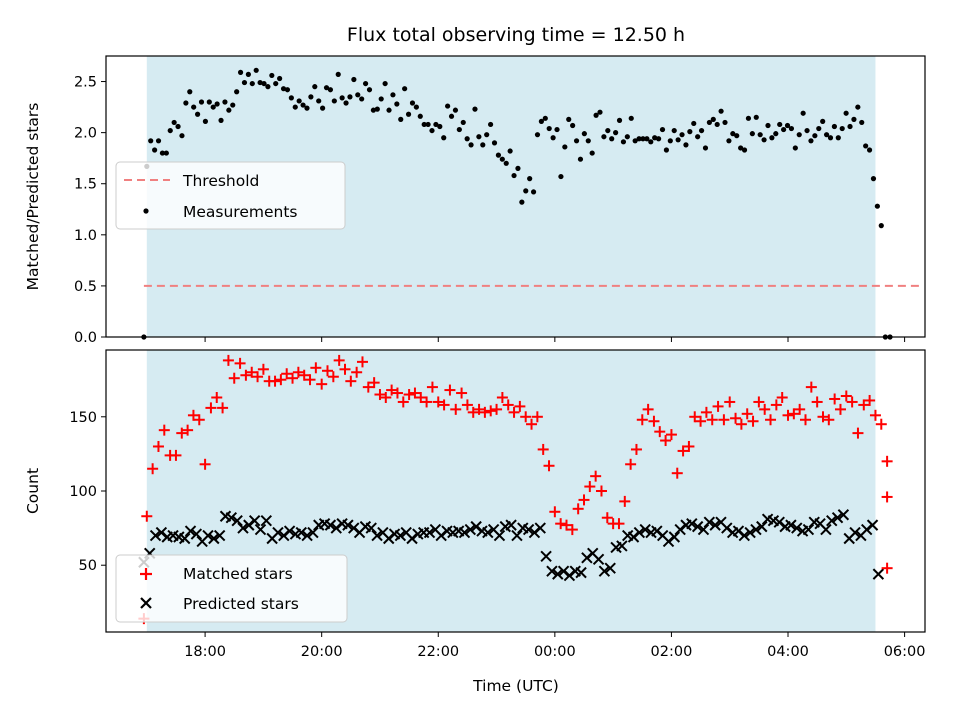 The image size is (960, 720). I want to click on y-tick-label: 0.0, so click(85, 338).